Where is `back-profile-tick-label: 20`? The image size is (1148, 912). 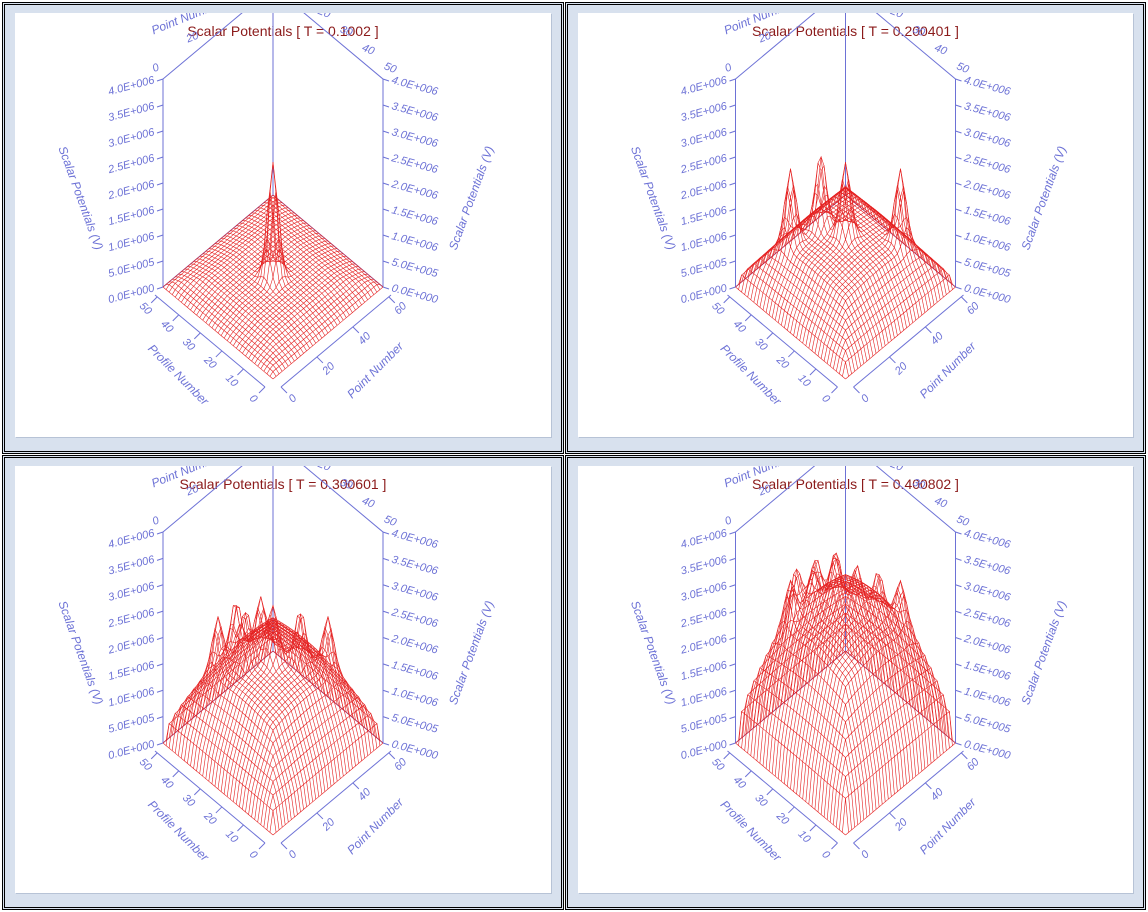 back-profile-tick-label: 20 is located at coordinates (897, 470).